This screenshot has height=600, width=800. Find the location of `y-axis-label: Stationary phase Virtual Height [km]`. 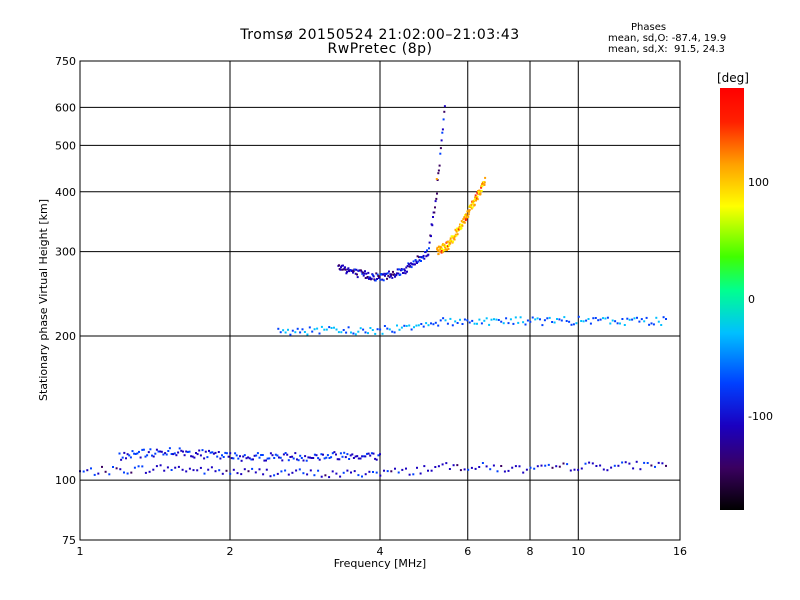

y-axis-label: Stationary phase Virtual Height [km] is located at coordinates (43, 300).